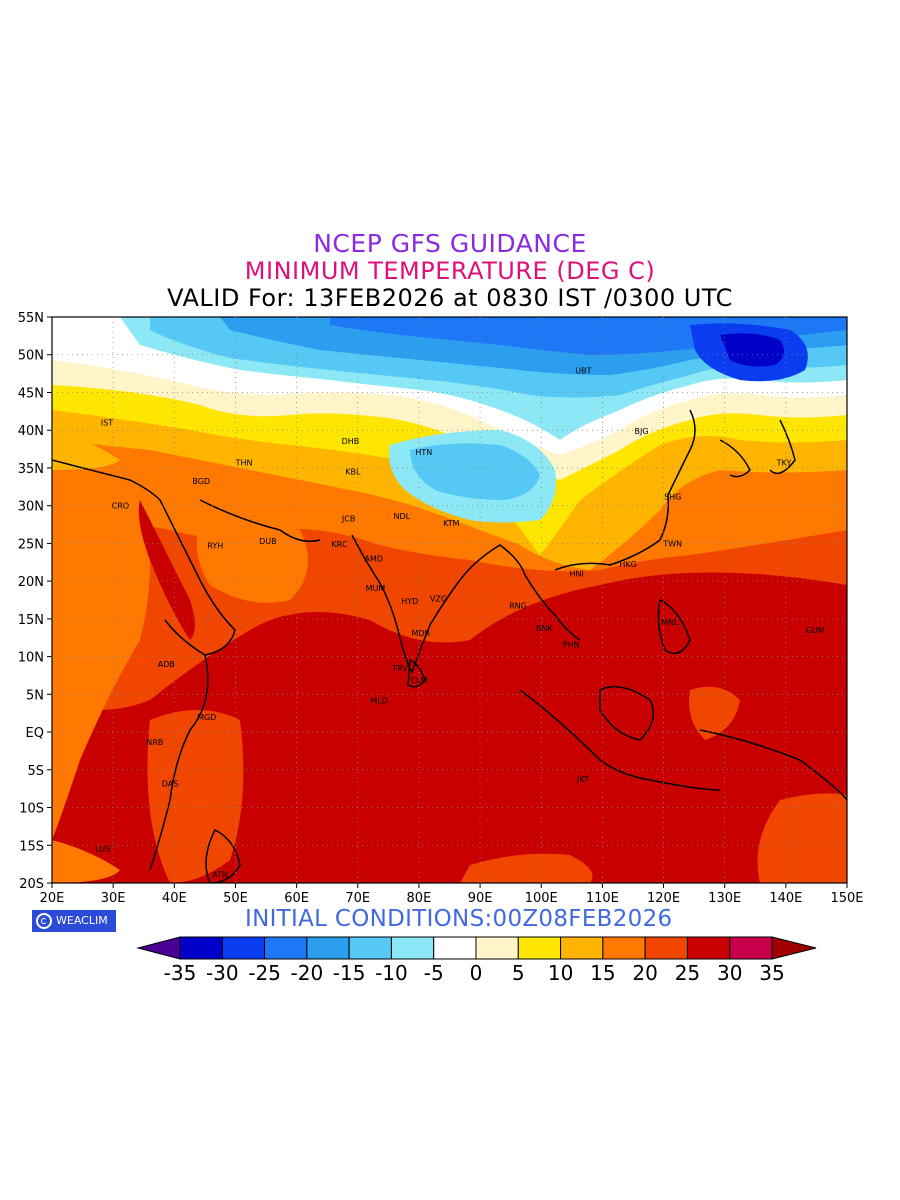 The height and width of the screenshot is (1200, 900). I want to click on colorbar-label: -25, so click(264, 973).